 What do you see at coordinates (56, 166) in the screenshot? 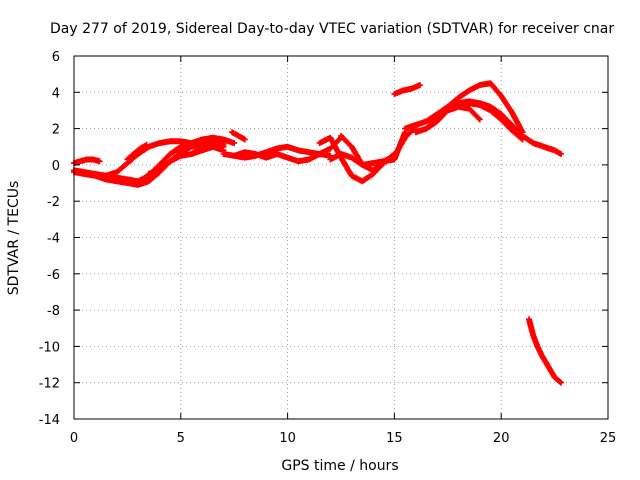
I see `y-tick-label: 0` at bounding box center [56, 166].